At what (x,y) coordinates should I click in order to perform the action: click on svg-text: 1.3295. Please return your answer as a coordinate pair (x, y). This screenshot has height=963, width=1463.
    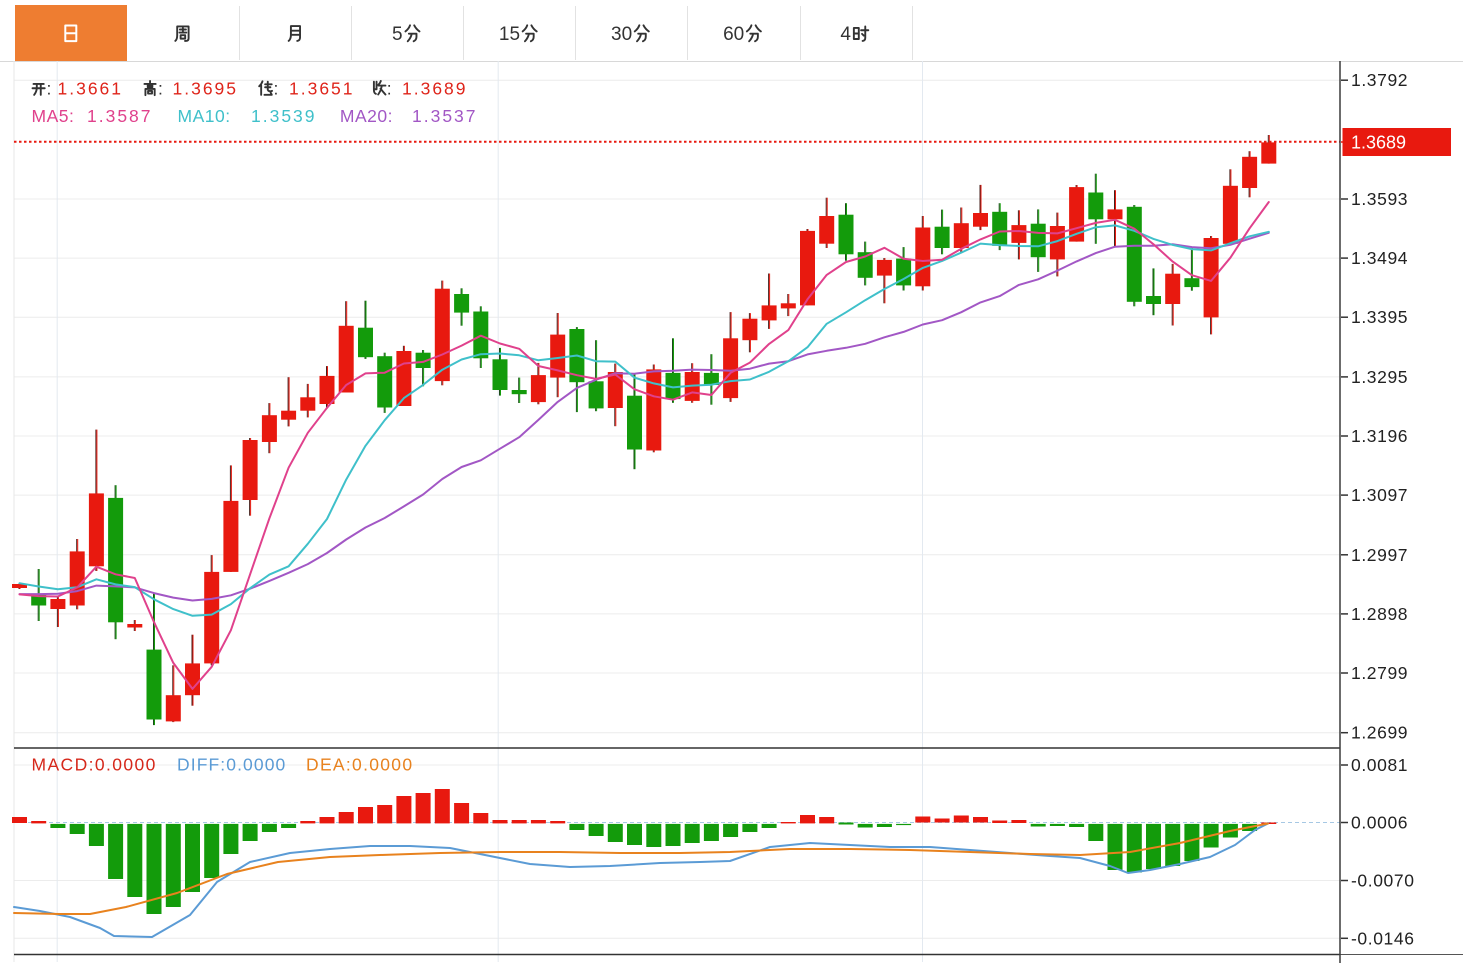
    Looking at the image, I should click on (1379, 377).